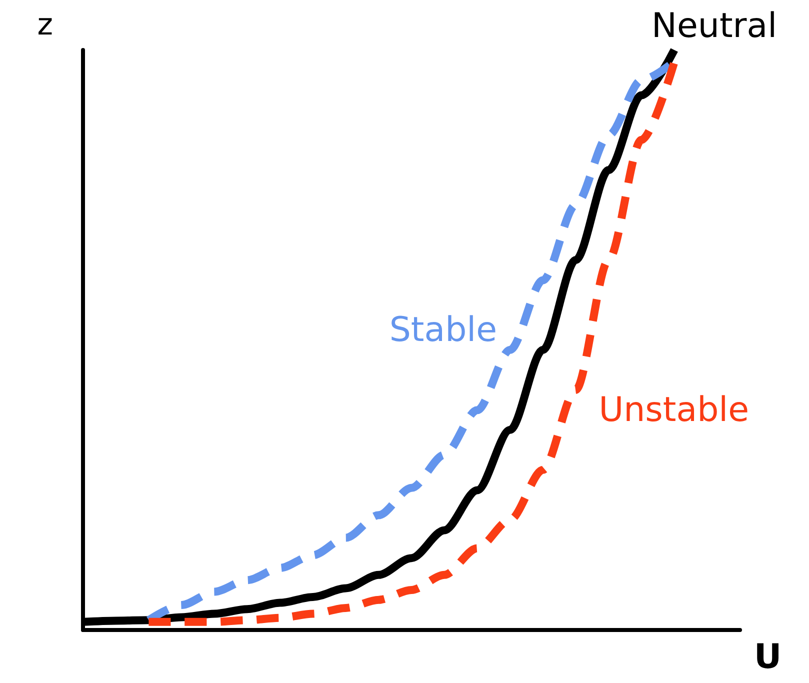  What do you see at coordinates (715, 26) in the screenshot?
I see `series-label: Neutral` at bounding box center [715, 26].